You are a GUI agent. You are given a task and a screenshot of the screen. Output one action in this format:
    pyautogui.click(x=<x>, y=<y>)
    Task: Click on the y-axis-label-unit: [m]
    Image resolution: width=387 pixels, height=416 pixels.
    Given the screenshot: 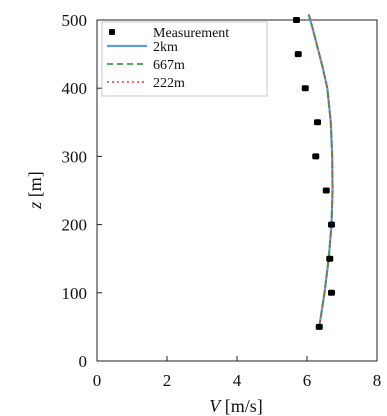 What is the action you would take?
    pyautogui.click(x=35, y=186)
    